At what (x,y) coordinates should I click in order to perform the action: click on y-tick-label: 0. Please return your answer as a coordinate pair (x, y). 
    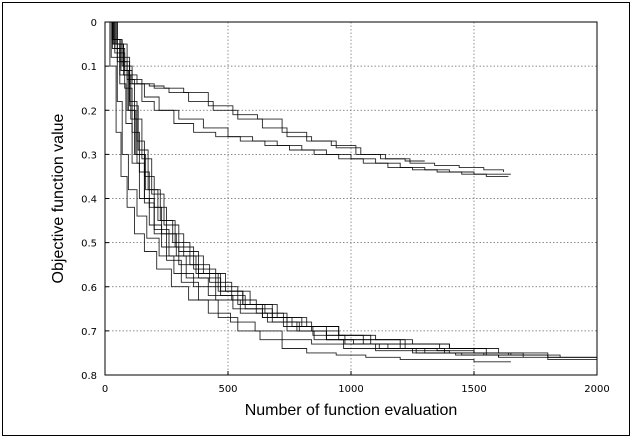
    Looking at the image, I should click on (94, 23).